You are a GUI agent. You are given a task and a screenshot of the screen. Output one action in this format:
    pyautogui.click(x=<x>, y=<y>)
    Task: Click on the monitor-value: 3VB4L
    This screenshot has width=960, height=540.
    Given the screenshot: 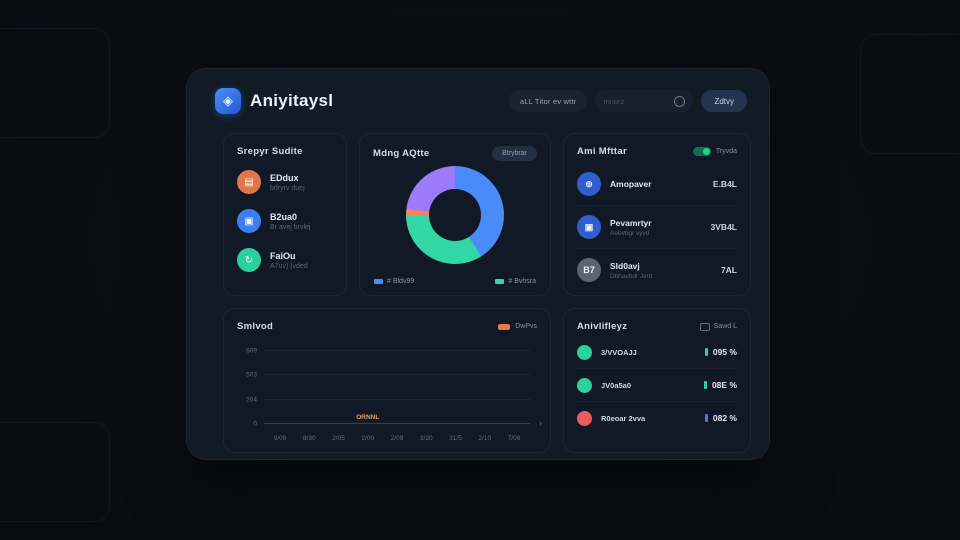 What is the action you would take?
    pyautogui.click(x=723, y=227)
    